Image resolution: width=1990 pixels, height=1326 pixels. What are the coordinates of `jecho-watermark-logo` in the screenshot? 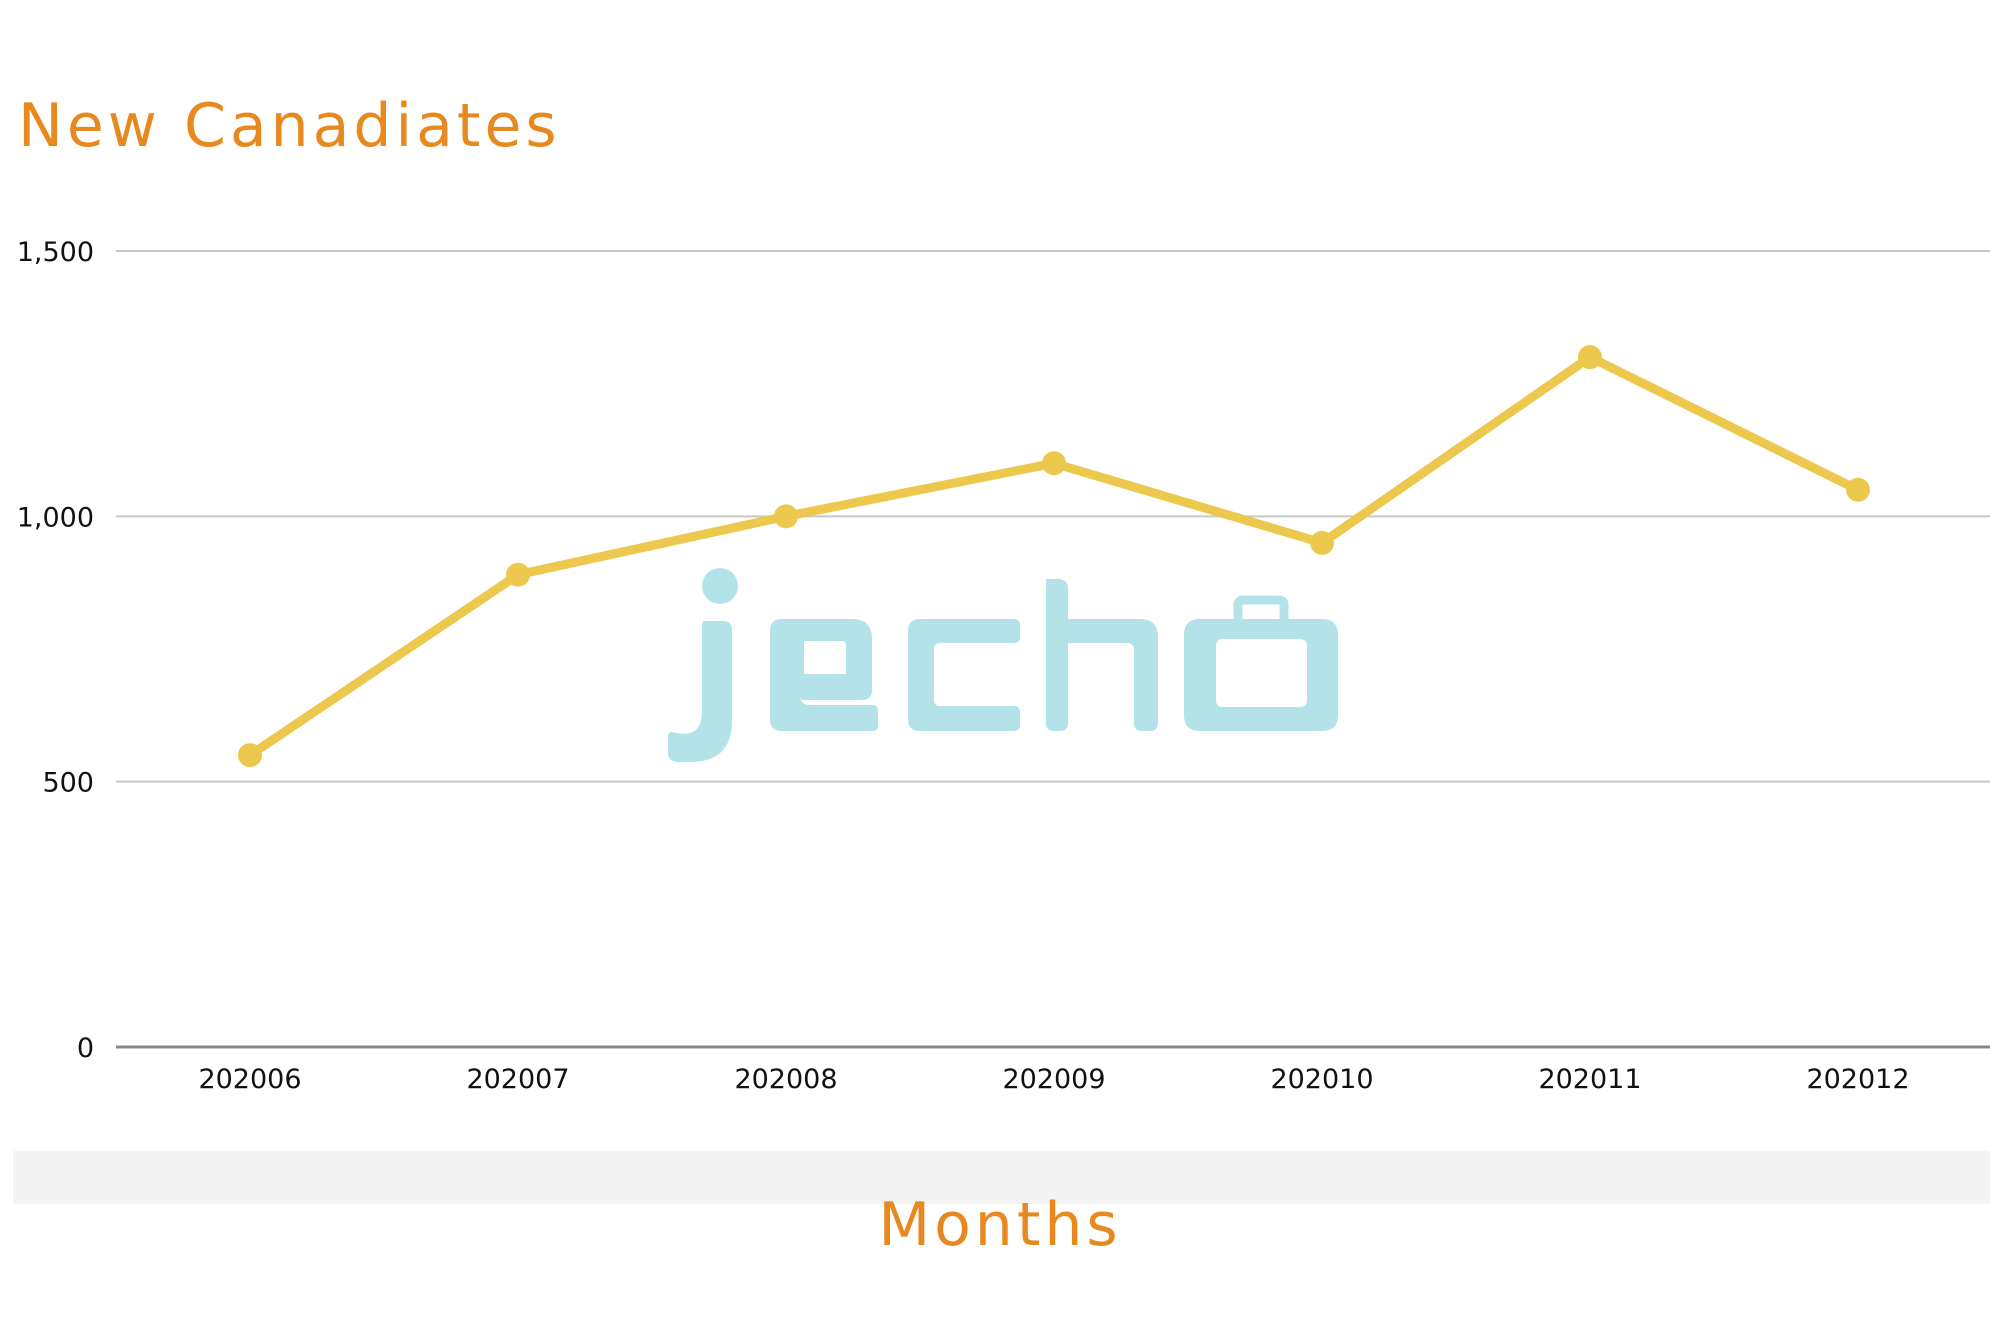 It's located at (1003, 665).